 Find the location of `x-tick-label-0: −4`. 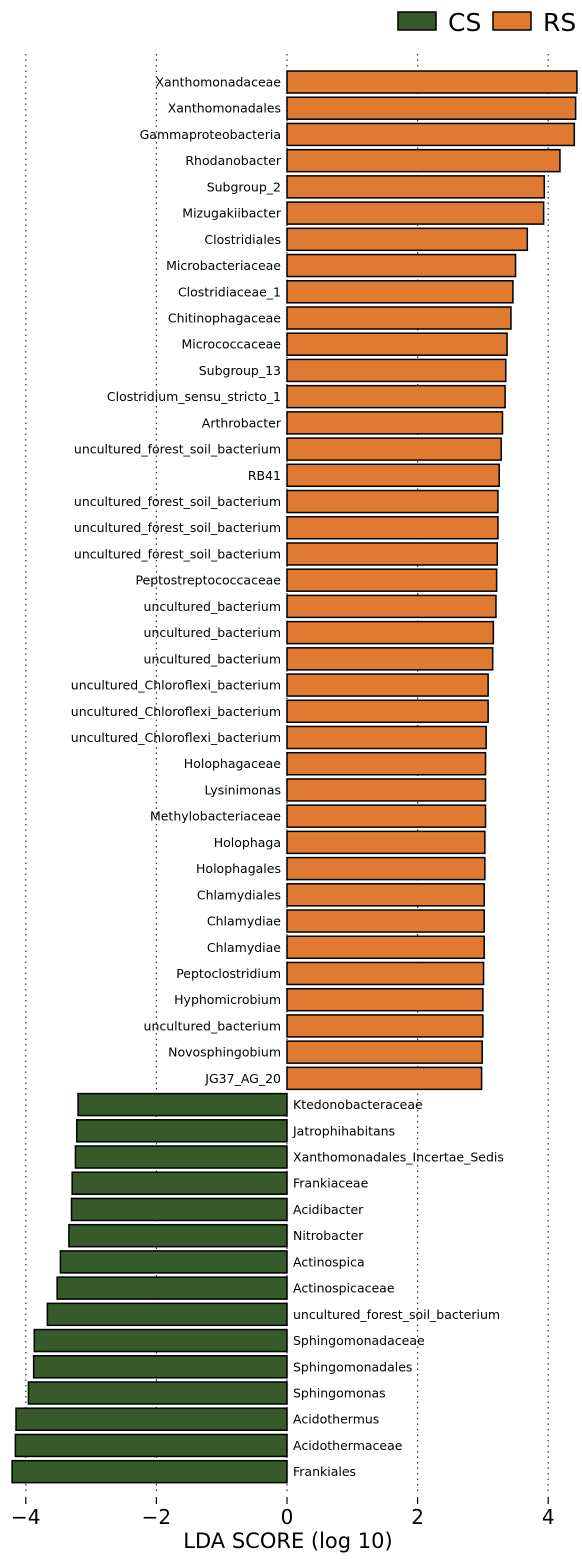

x-tick-label-0: −4 is located at coordinates (25, 1517).